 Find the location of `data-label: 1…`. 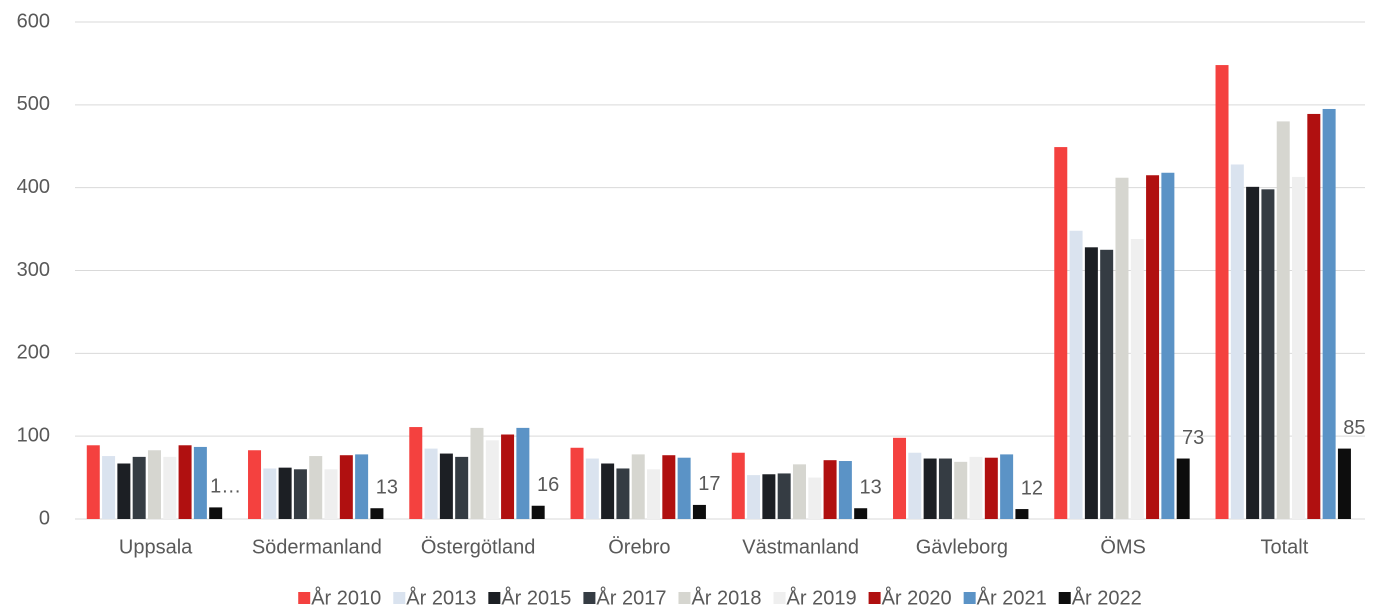

data-label: 1… is located at coordinates (225, 487).